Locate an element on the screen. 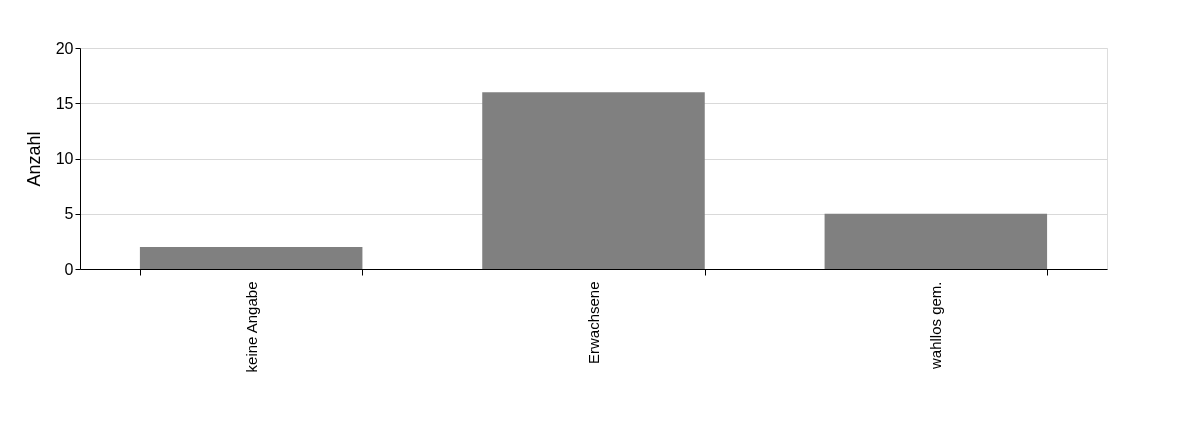  x-tick-label: wahllos gem. is located at coordinates (936, 326).